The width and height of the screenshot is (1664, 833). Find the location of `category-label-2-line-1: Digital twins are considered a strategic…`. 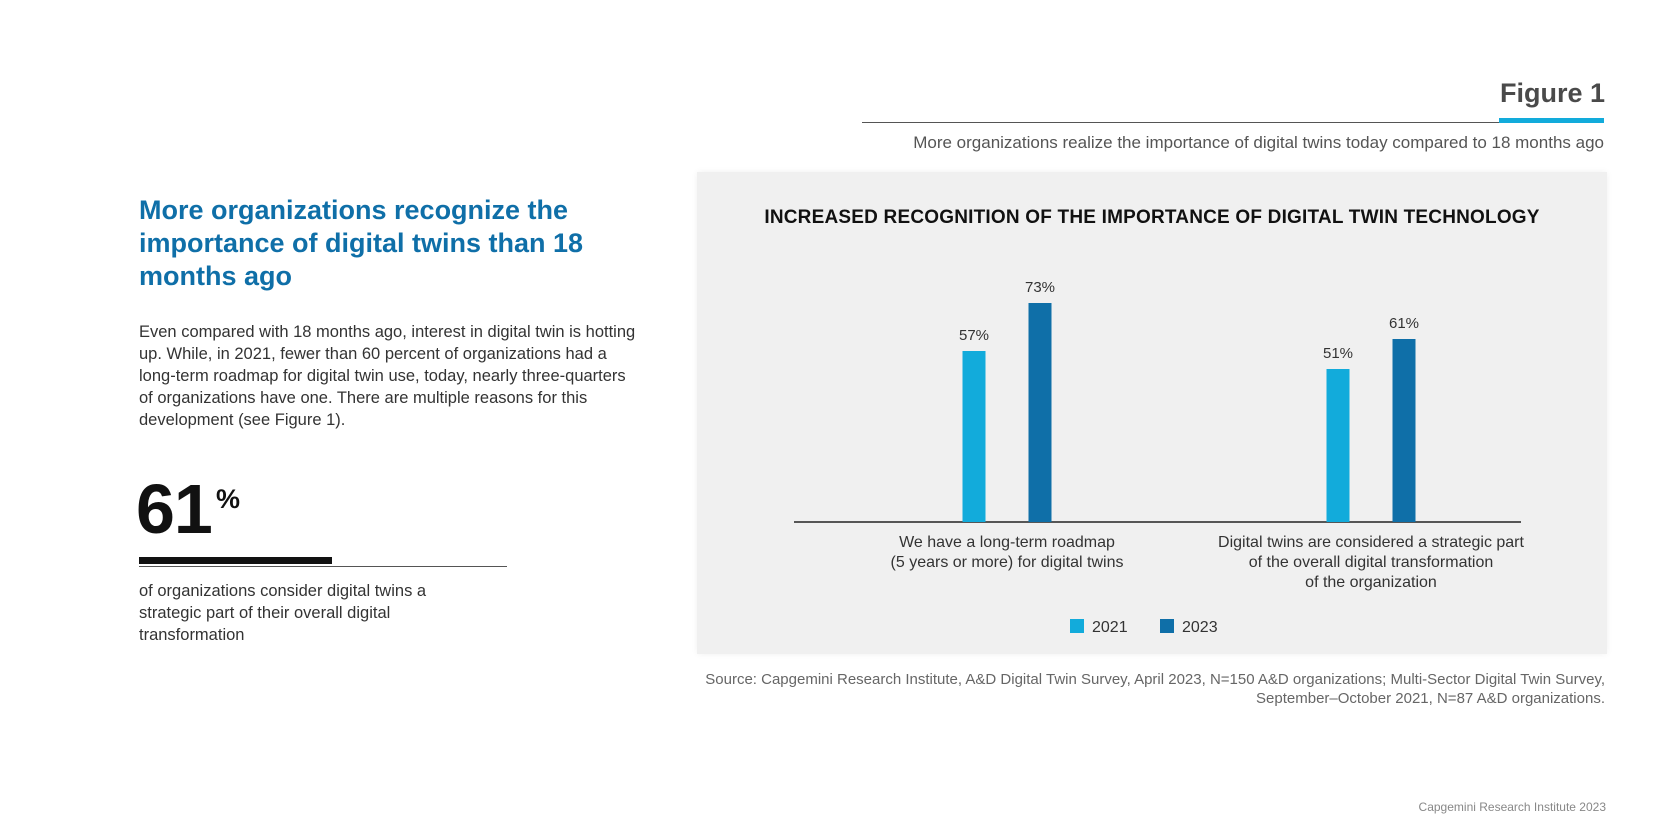

category-label-2-line-1: Digital twins are considered a strategic… is located at coordinates (1371, 542).